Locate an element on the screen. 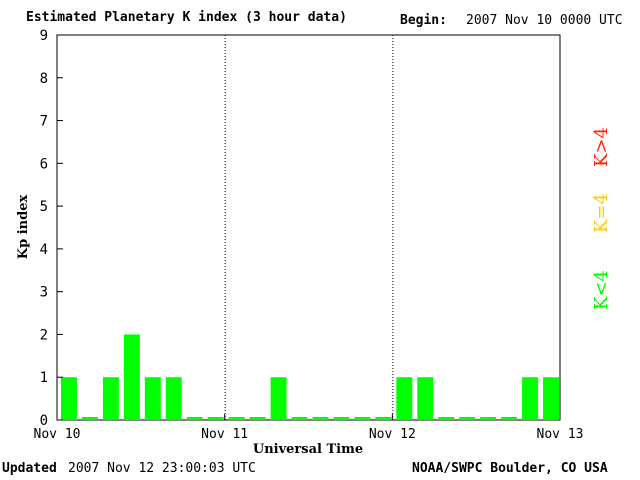  bars is located at coordinates (310, 377).